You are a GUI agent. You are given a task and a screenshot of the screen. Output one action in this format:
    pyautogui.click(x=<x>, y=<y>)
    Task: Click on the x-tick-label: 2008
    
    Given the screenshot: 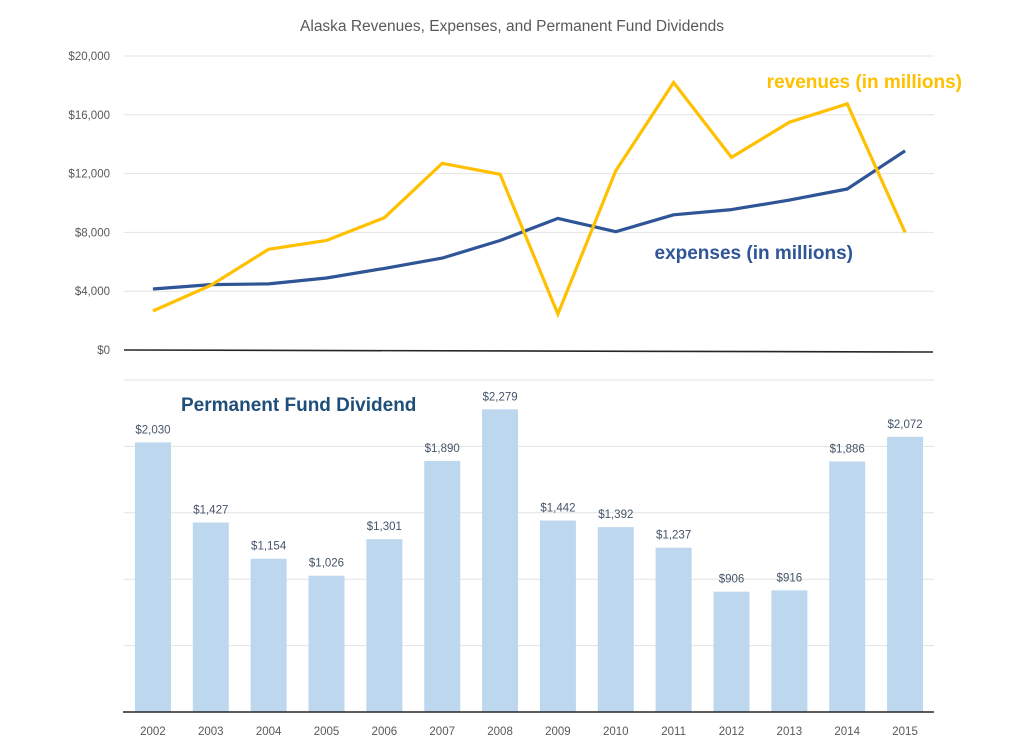 What is the action you would take?
    pyautogui.click(x=500, y=732)
    